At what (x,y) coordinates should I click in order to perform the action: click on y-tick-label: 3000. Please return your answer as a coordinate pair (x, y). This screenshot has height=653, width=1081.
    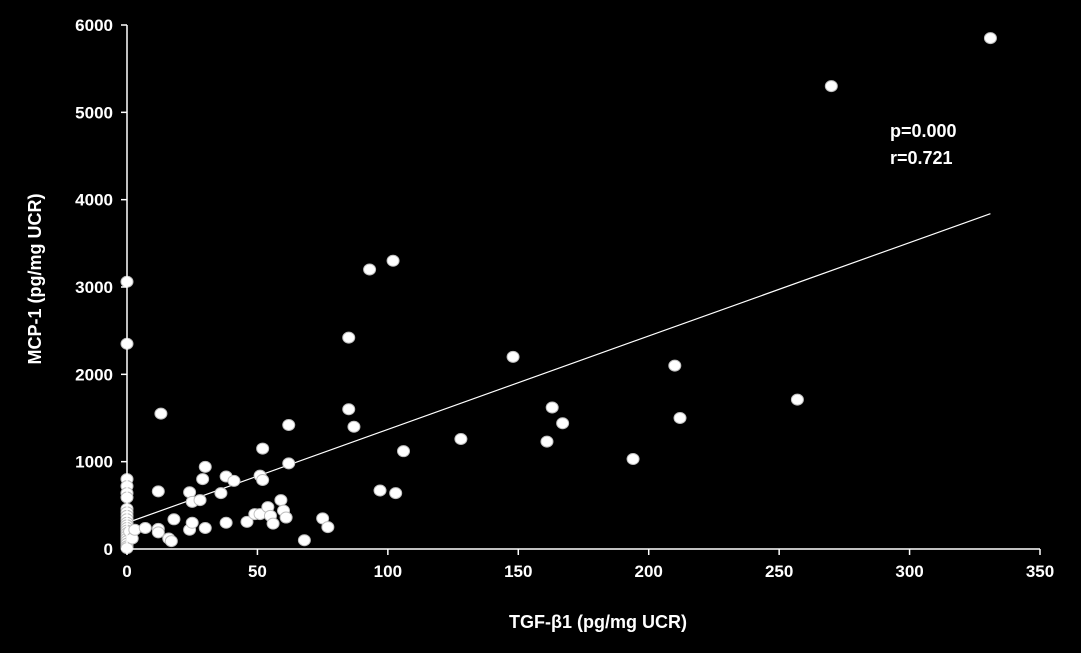
    Looking at the image, I should click on (94, 287).